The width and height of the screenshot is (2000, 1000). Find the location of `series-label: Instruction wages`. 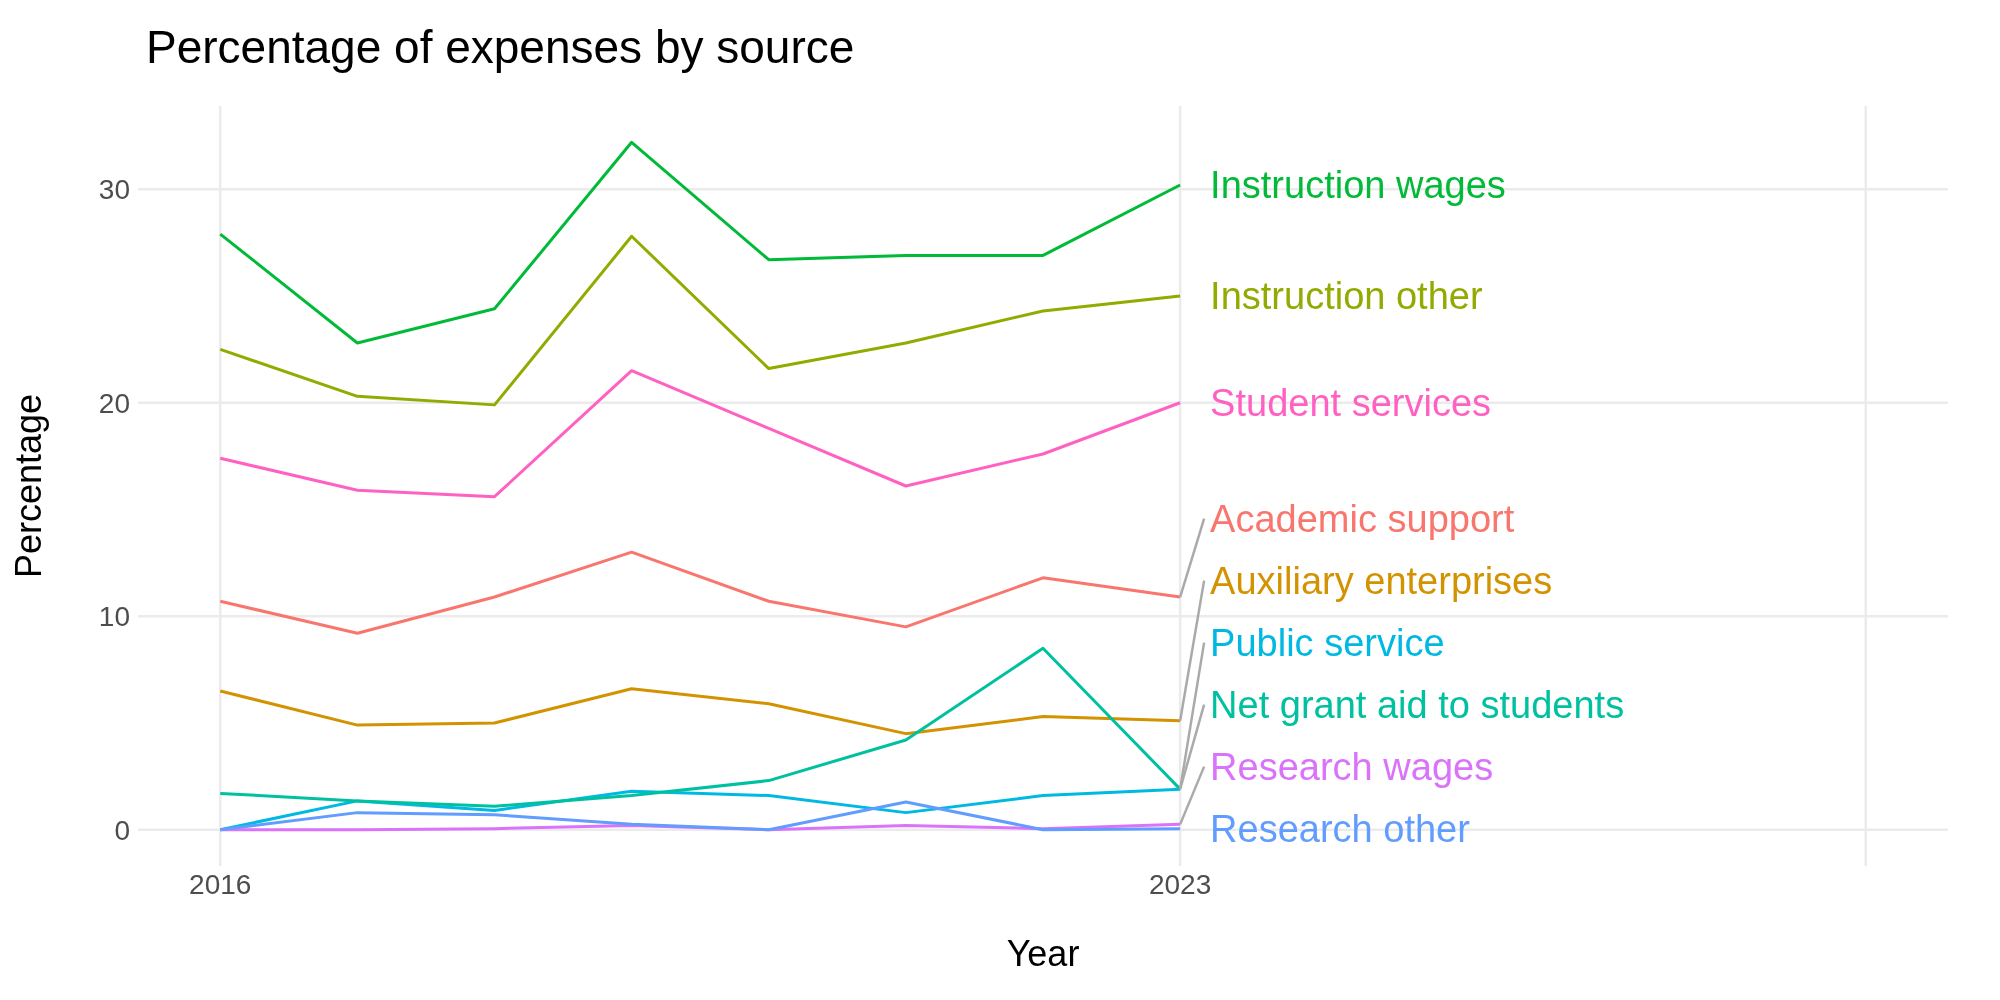

series-label: Instruction wages is located at coordinates (1358, 185).